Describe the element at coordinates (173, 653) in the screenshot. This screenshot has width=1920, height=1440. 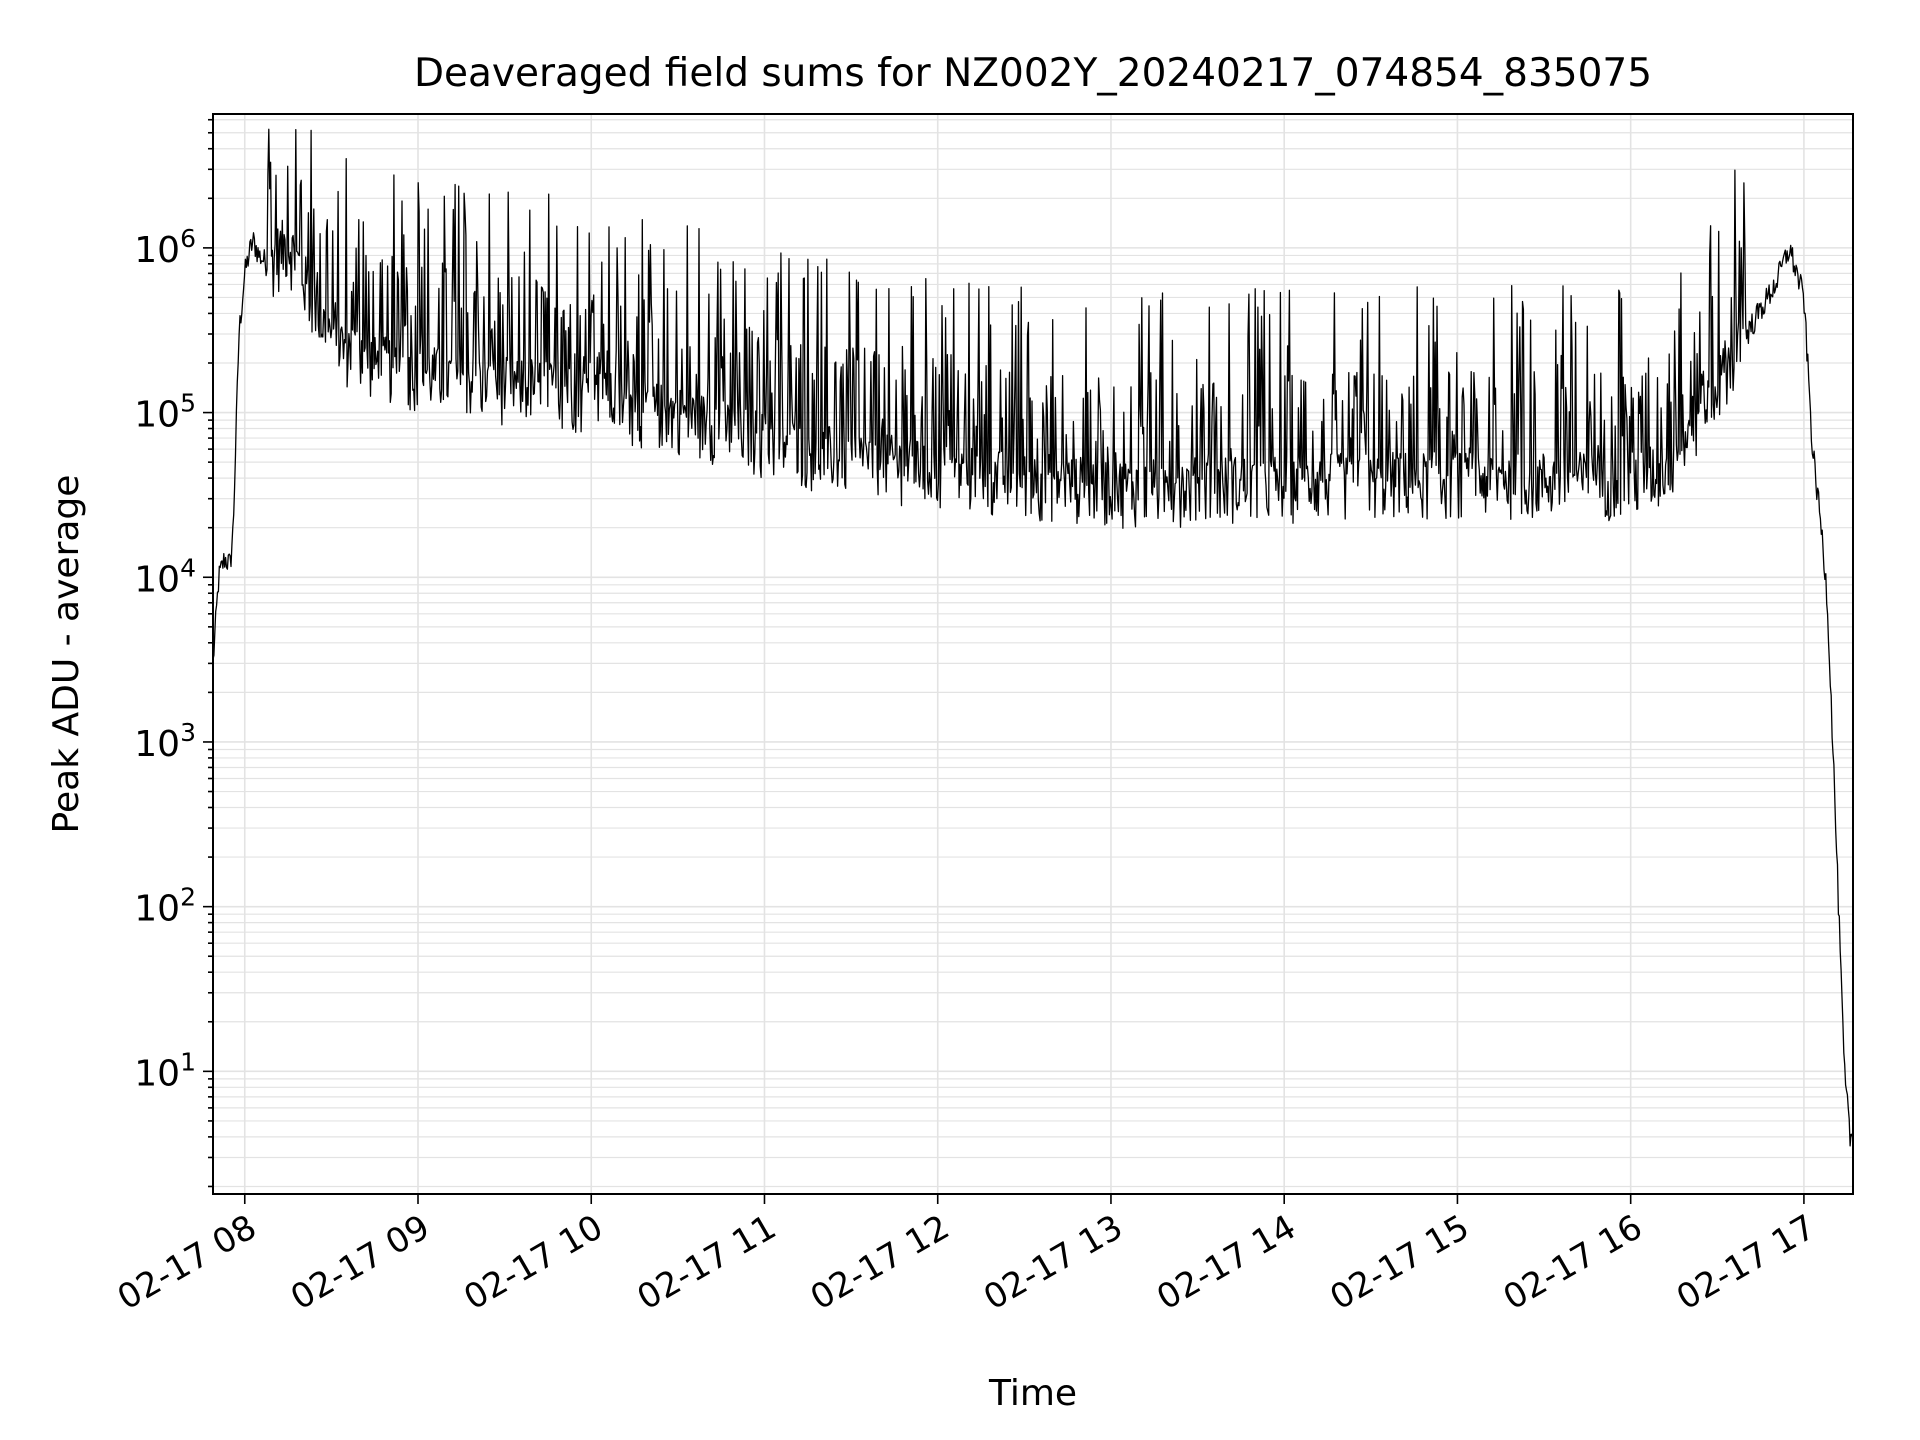
I see `y-axis: 10¹ 10² 10³ 10⁴ 10⁵ 10⁶` at that location.